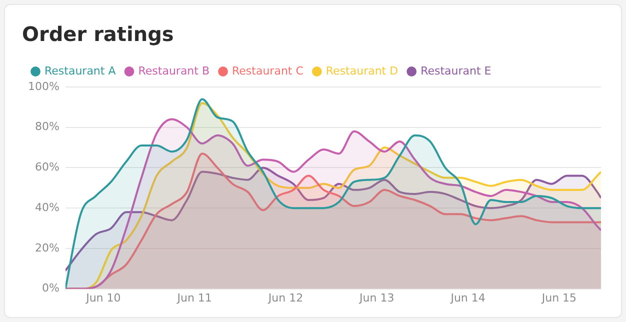 The width and height of the screenshot is (626, 322). I want to click on legend-label: Restaurant C, so click(268, 71).